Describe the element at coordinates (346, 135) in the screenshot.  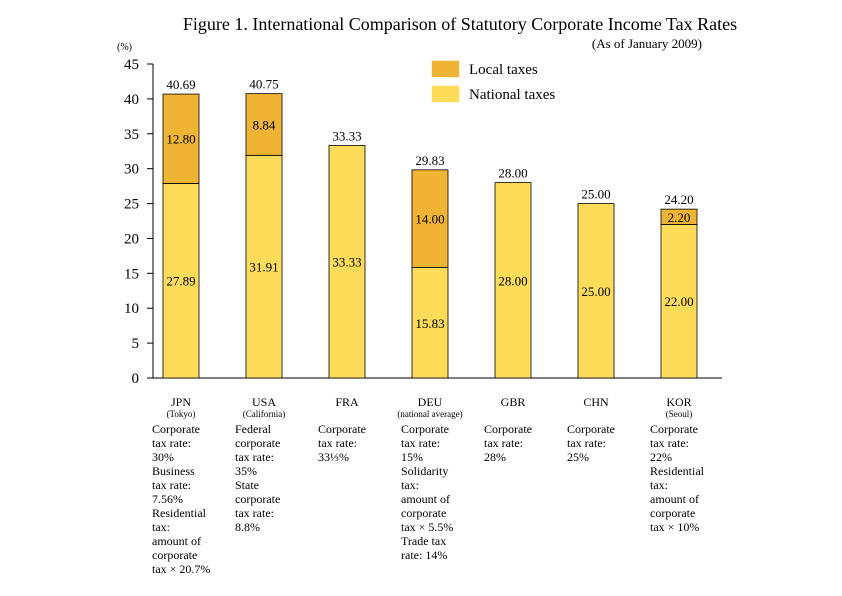
I see `bar-total-fra: 33.33` at that location.